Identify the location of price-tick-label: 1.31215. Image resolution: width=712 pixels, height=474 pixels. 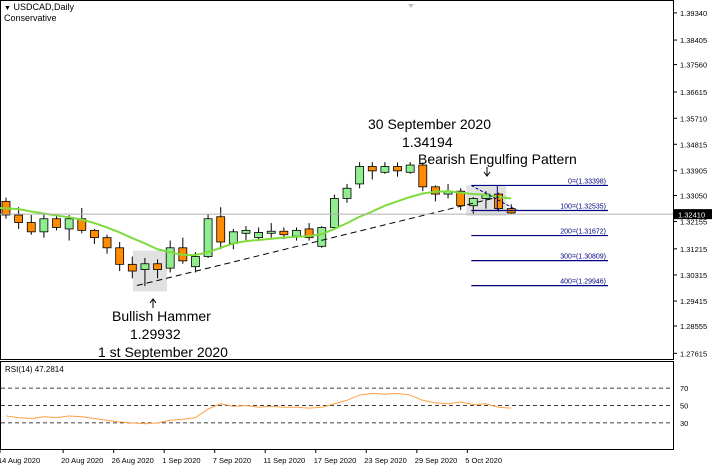
(693, 249).